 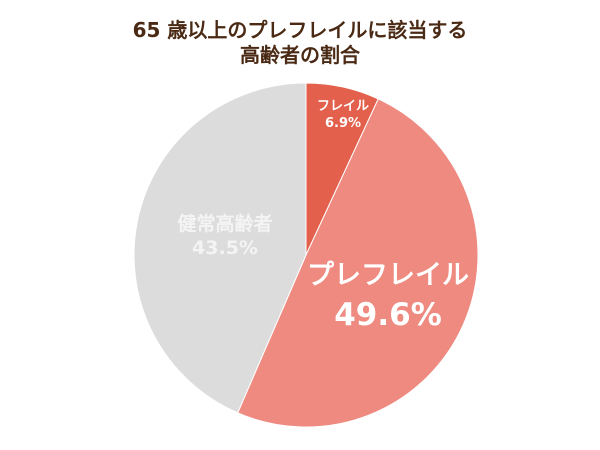 I want to click on chart-title: 65 歳以上のプレフレイルに該当する 高齢者の割合, so click(x=300, y=43).